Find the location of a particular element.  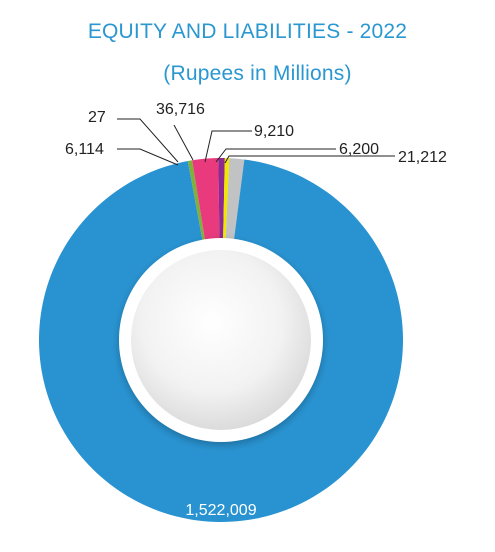

chart-title: EQUITY AND LIABILITIES - 2022 is located at coordinates (247, 31).